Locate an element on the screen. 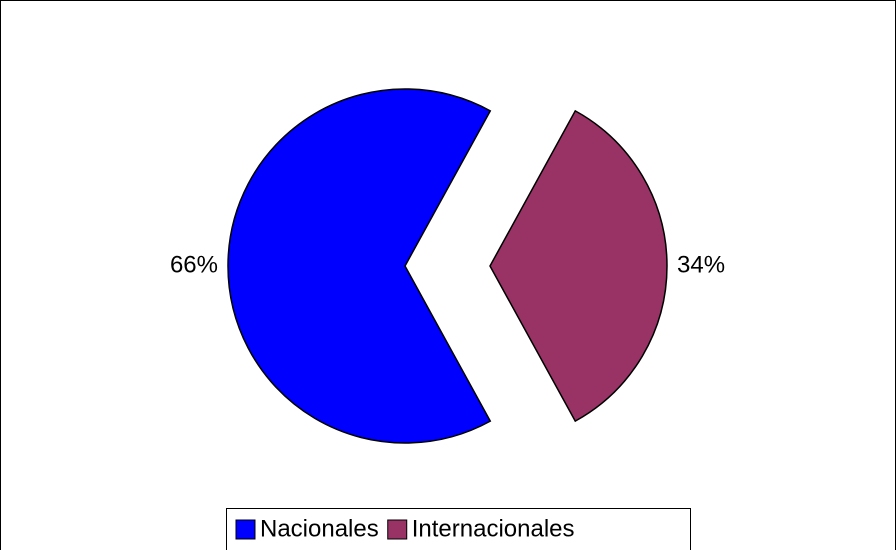 The width and height of the screenshot is (896, 550). legend-box is located at coordinates (458, 529).